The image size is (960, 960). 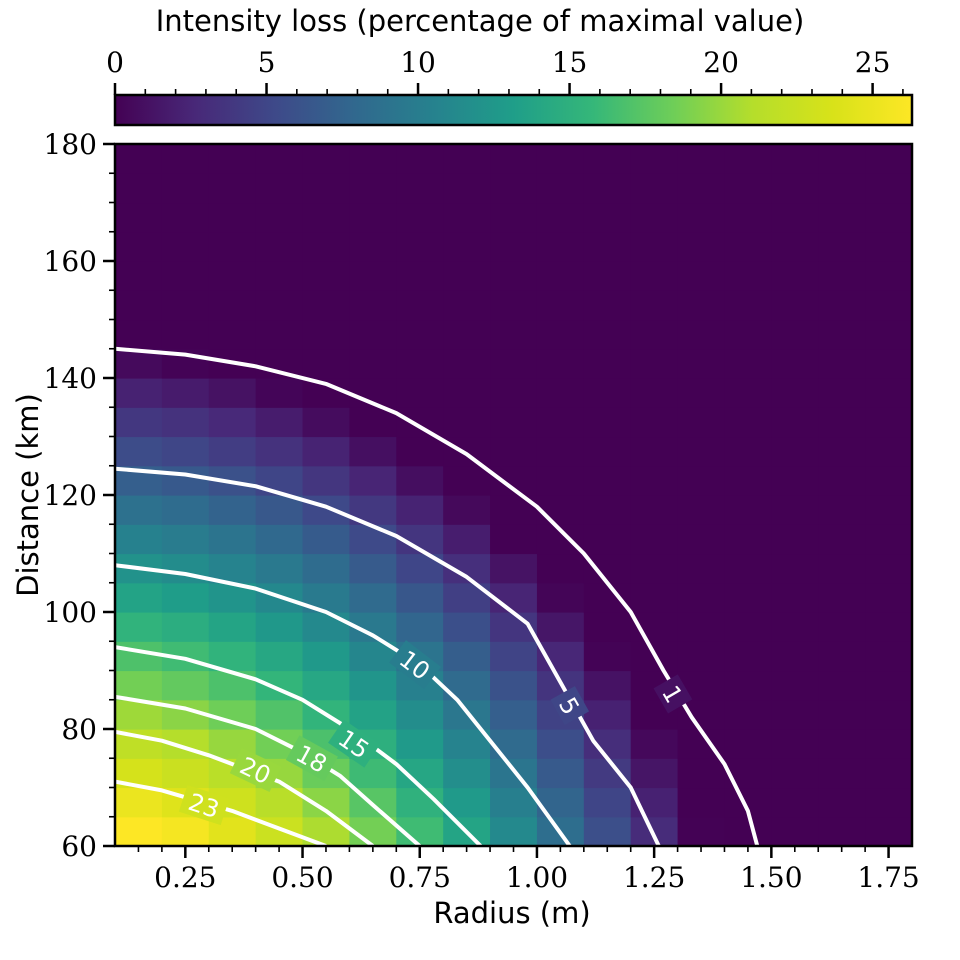 I want to click on colorbar-tick-label: 25, so click(x=873, y=62).